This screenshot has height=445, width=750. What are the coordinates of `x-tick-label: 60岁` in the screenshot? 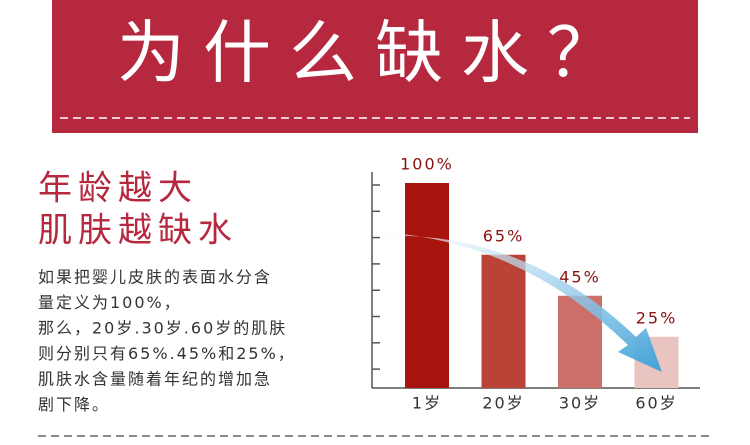 It's located at (656, 403).